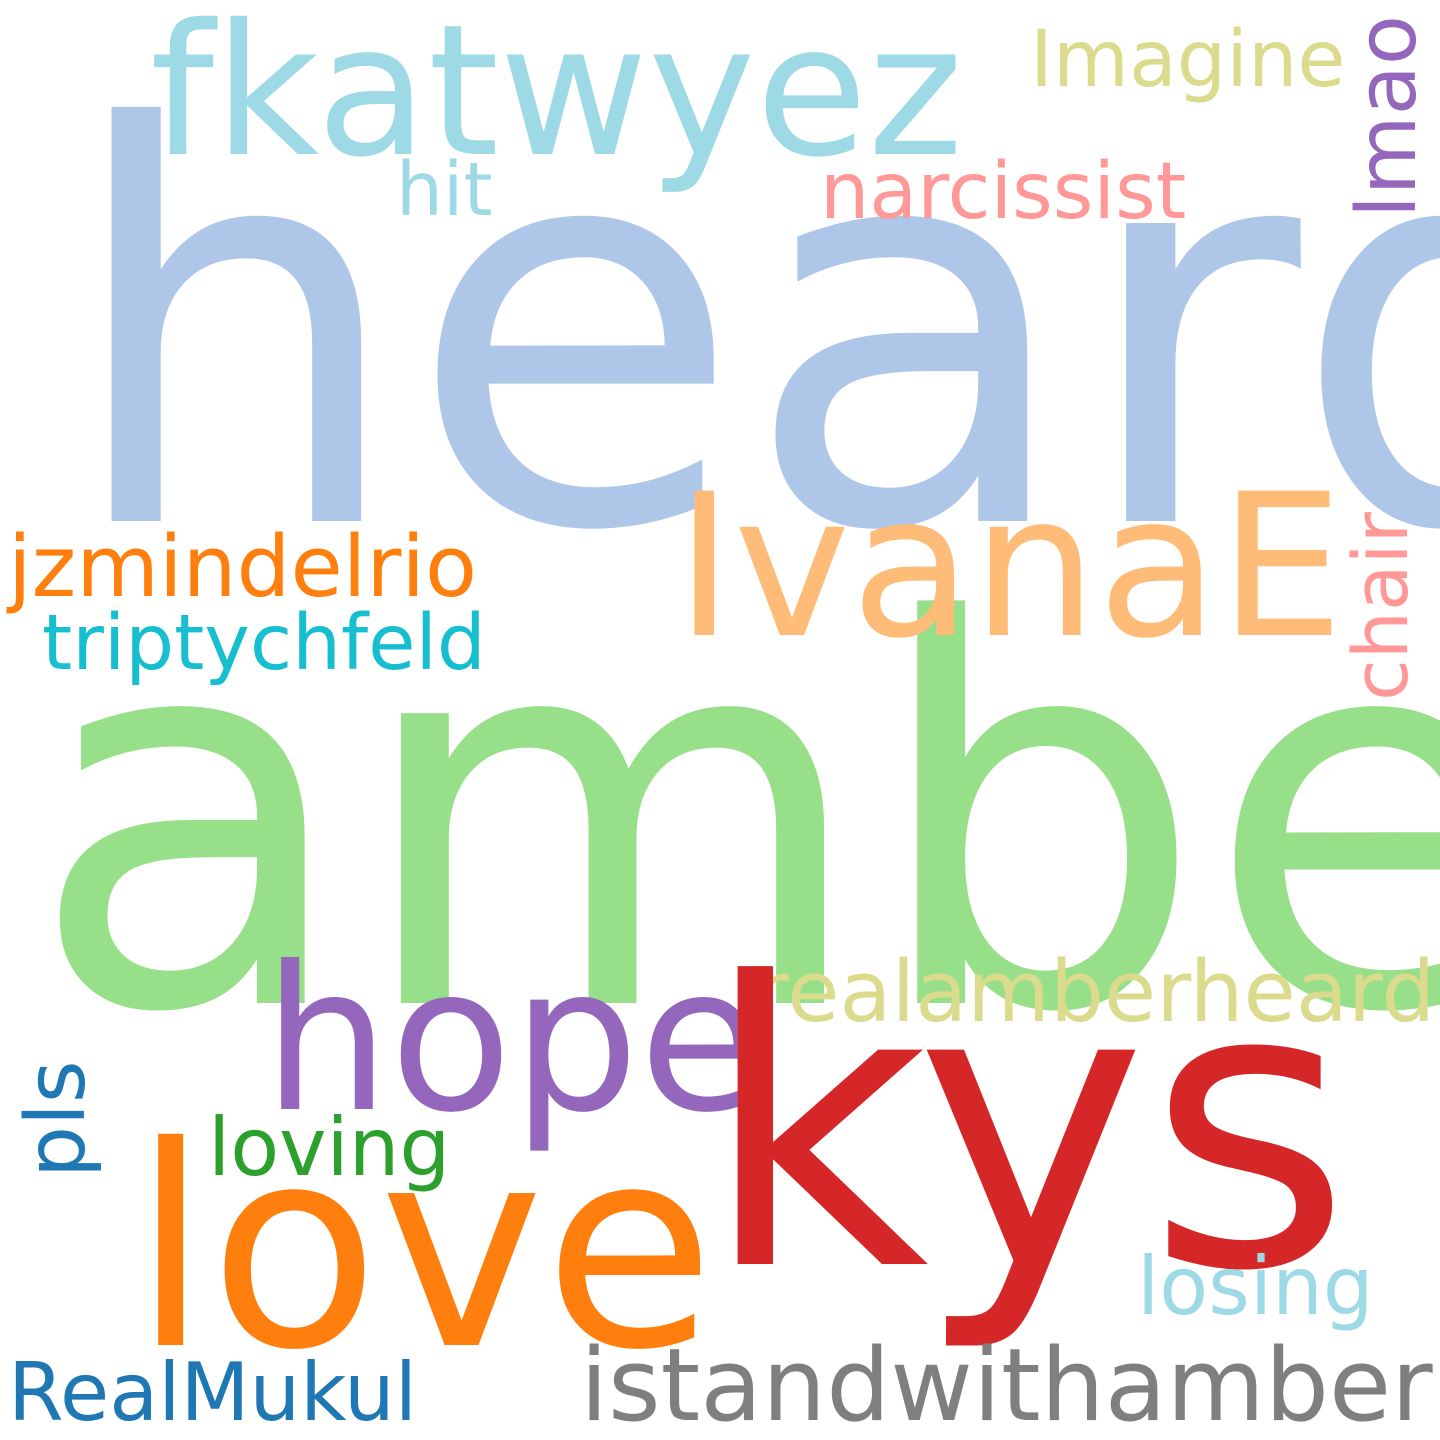 Image resolution: width=1440 pixels, height=1440 pixels. What do you see at coordinates (264, 643) in the screenshot?
I see `word-triptychfeld: triptychfeld` at bounding box center [264, 643].